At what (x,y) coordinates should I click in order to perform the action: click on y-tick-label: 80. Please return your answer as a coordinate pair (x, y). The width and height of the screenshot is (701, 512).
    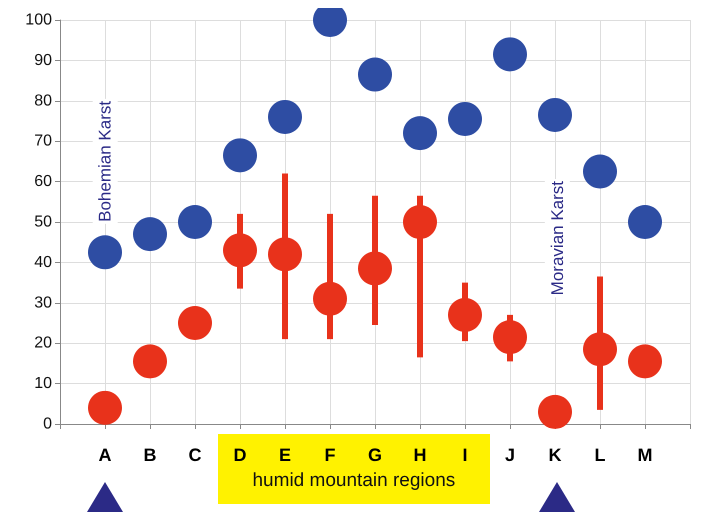
    Looking at the image, I should click on (43, 101).